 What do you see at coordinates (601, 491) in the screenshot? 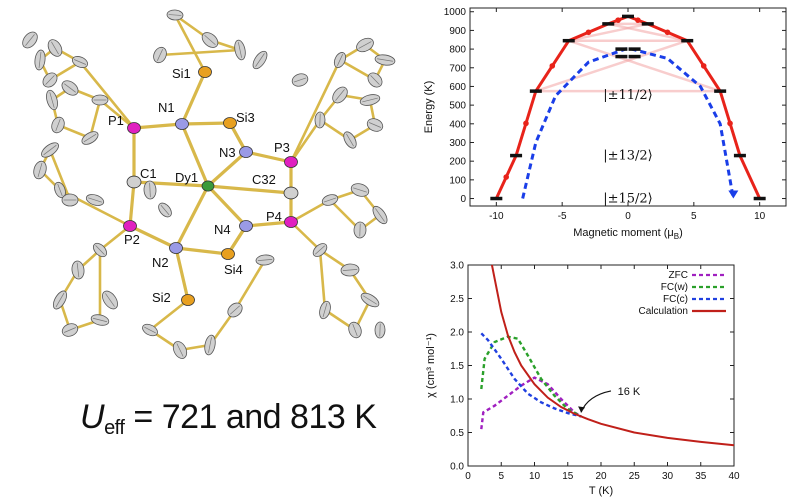
I see `x-axis-label: T (K)` at bounding box center [601, 491].